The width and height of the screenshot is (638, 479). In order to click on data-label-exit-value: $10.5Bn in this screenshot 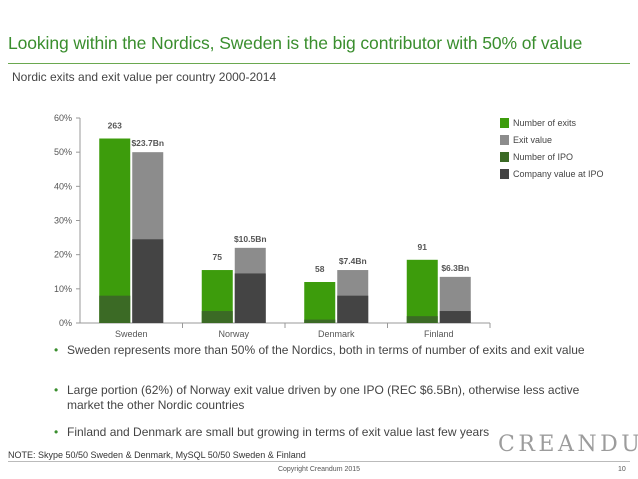, I will do `click(250, 239)`.